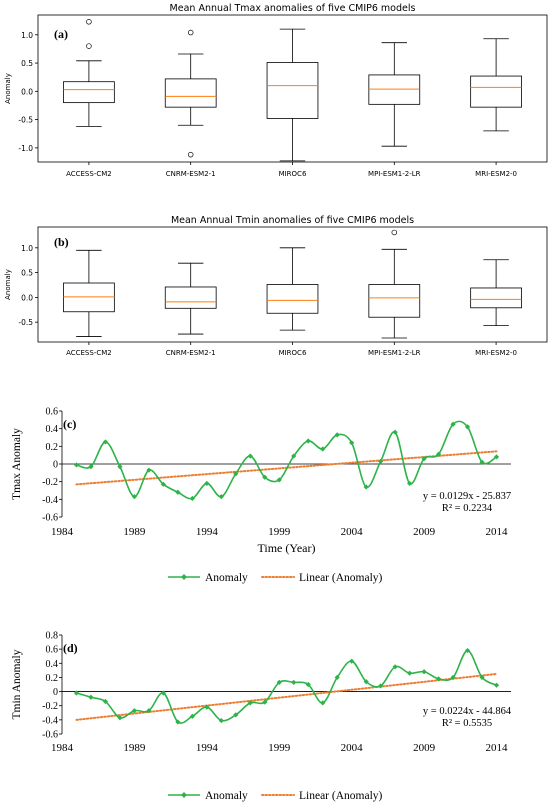 This screenshot has width=550, height=807. I want to click on y-axis-label: Anomaly, so click(8, 284).